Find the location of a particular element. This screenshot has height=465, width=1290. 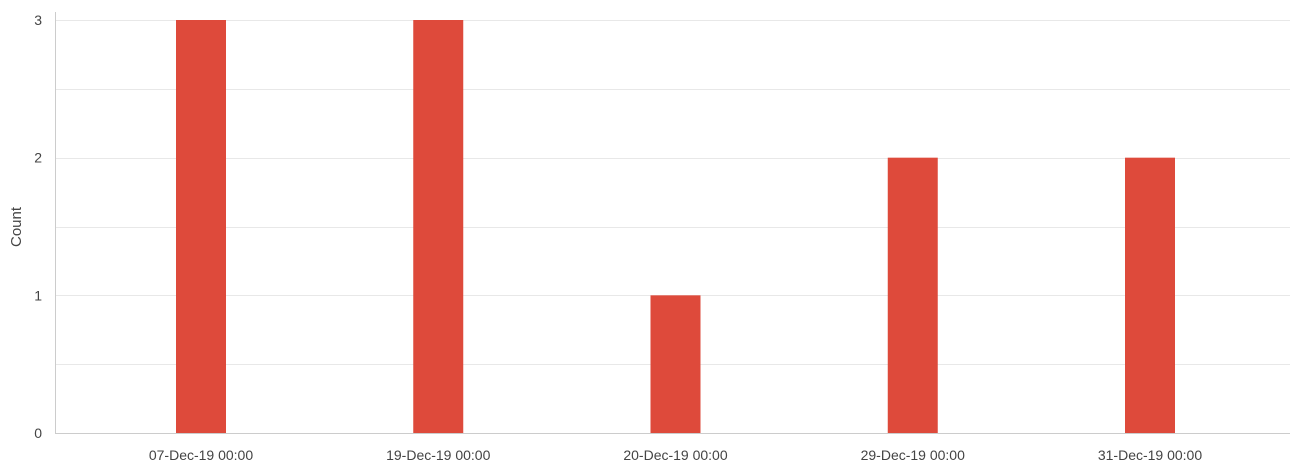

x-tick-label: 20-Dec-19 00:00 is located at coordinates (675, 455).